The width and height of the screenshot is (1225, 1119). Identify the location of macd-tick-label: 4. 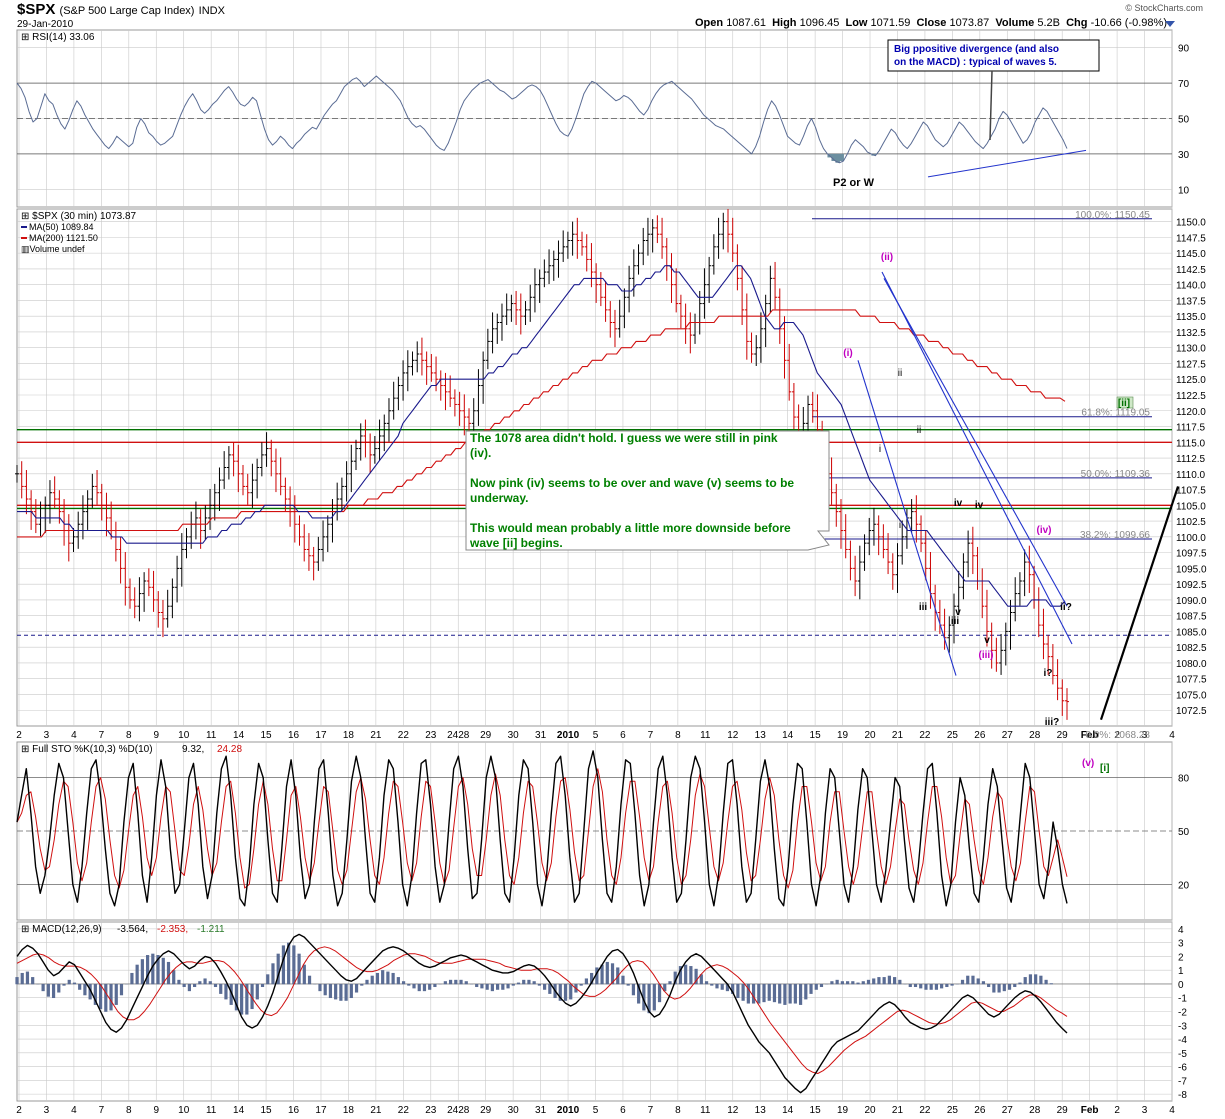
(1181, 930).